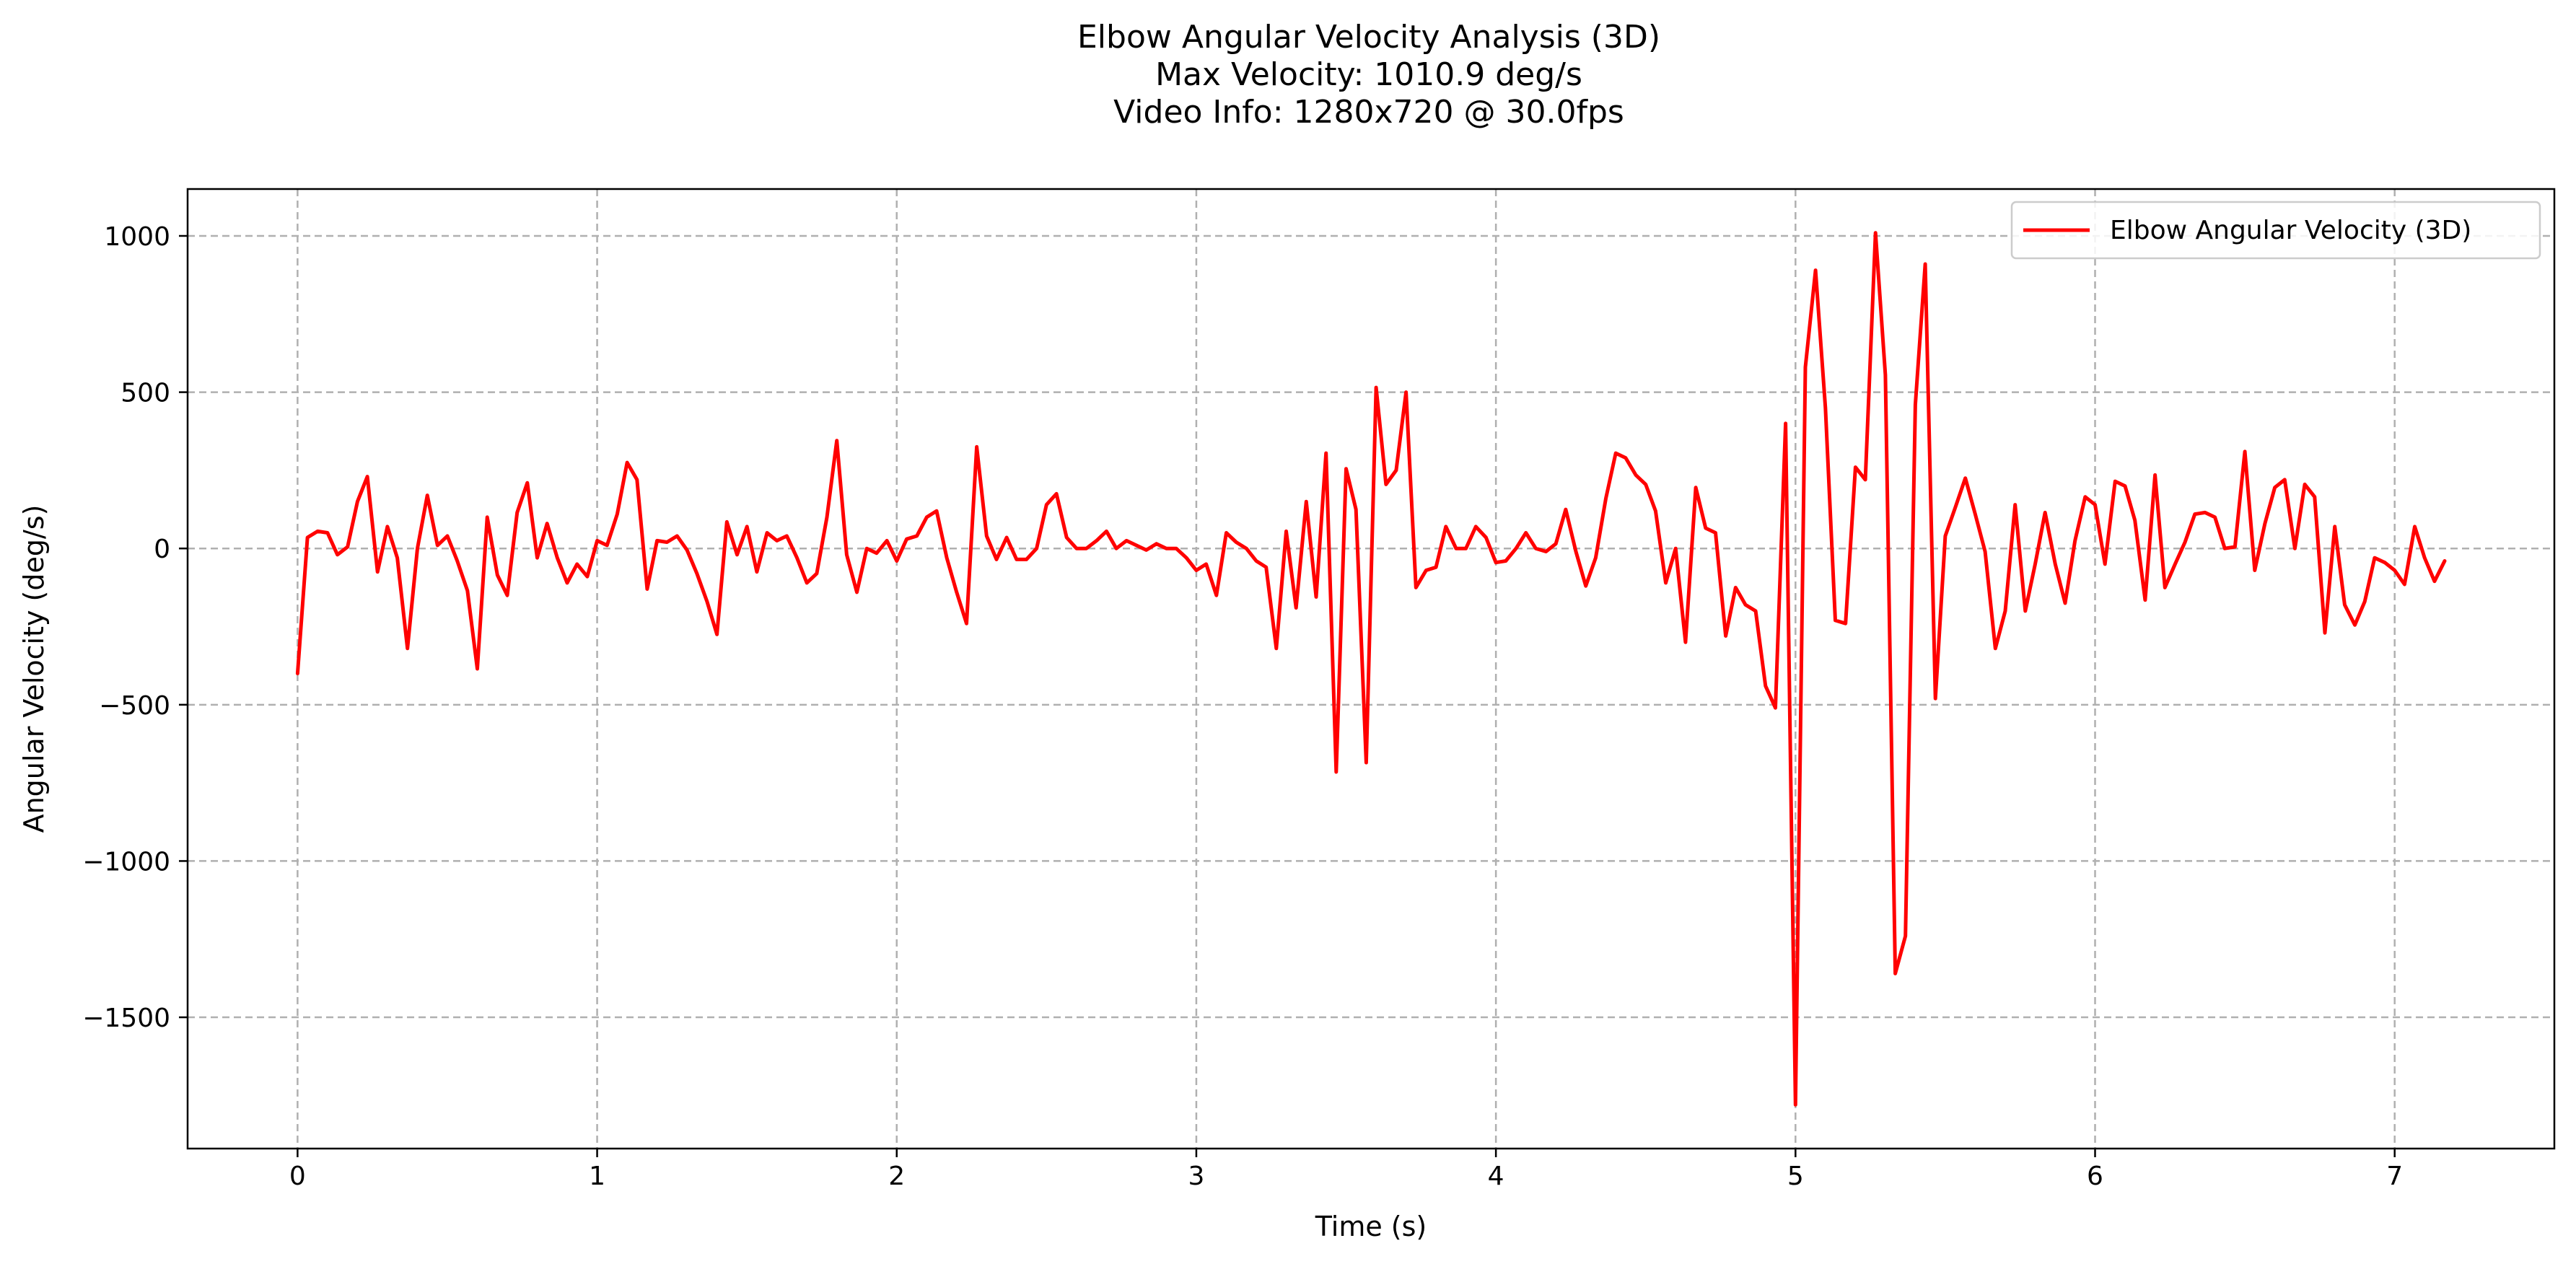 The height and width of the screenshot is (1264, 2576). I want to click on chart-title-line-3: Video Info: 1280x720 @ 30.0fps, so click(1368, 112).